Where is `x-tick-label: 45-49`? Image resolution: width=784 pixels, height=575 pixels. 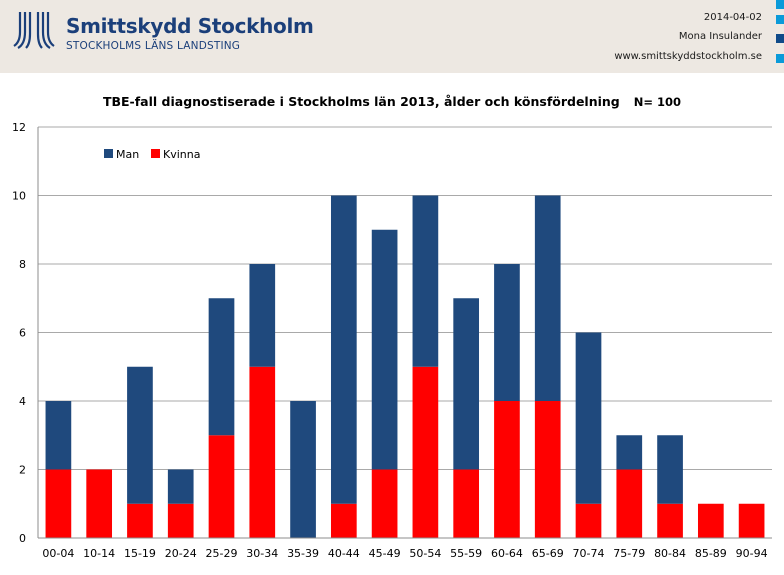
x-tick-label: 45-49 is located at coordinates (385, 553).